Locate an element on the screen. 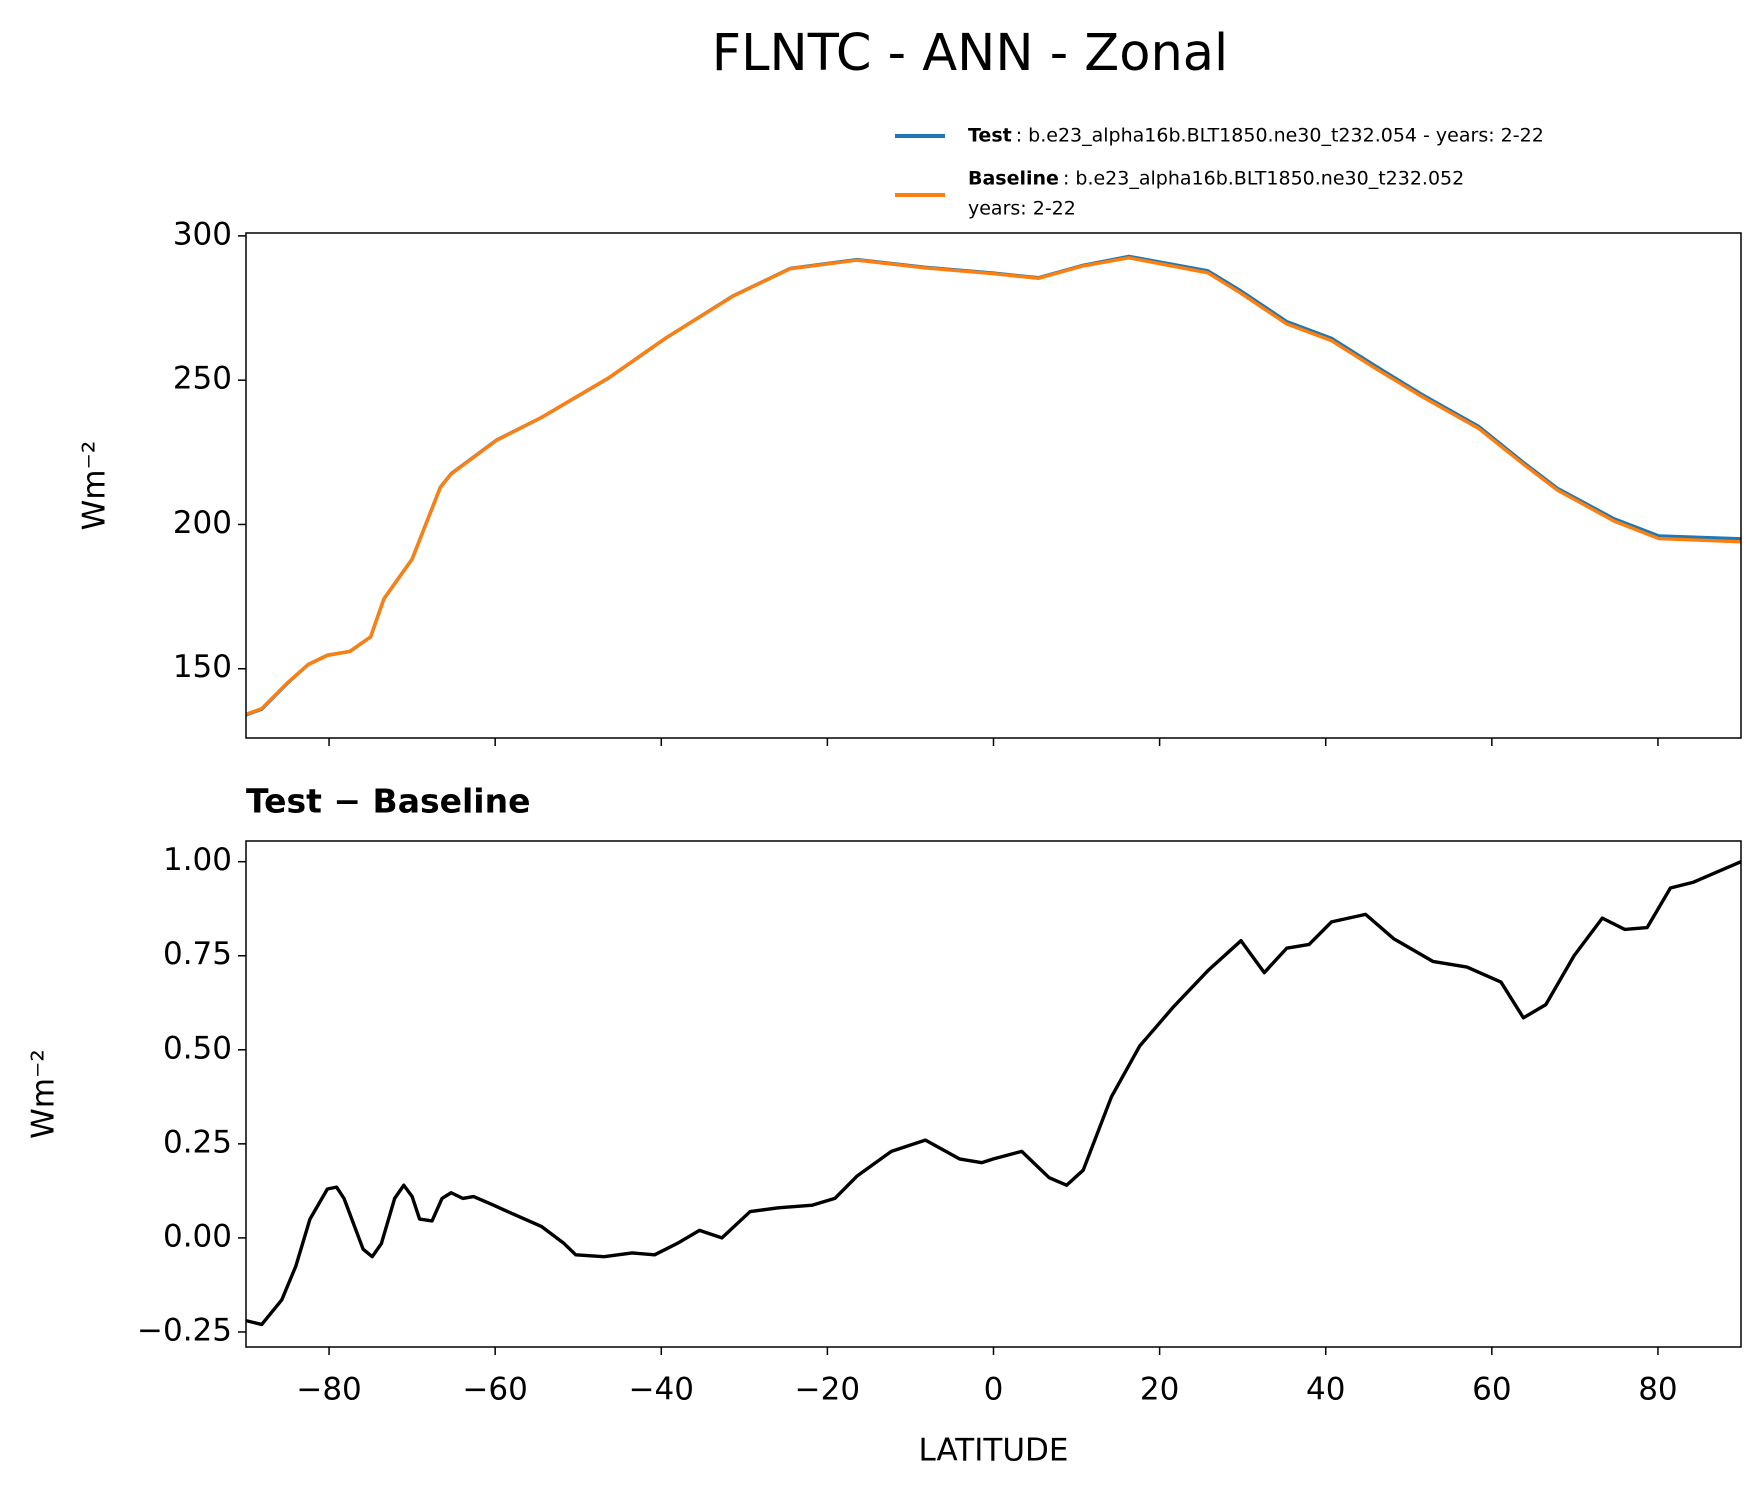 The height and width of the screenshot is (1496, 1762). x-tick-label: −80 is located at coordinates (328, 1390).